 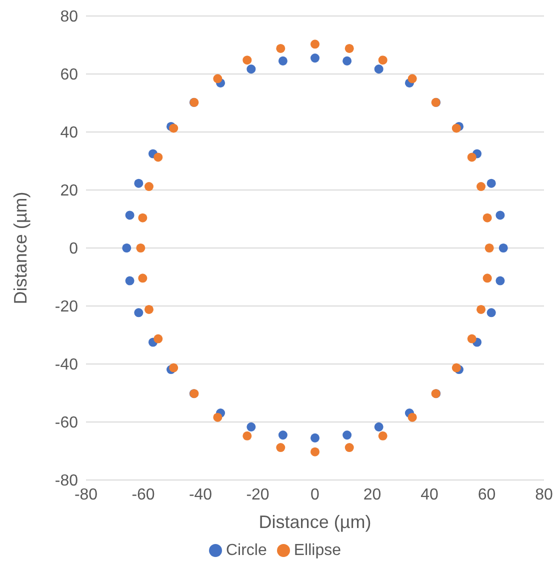 I want to click on legend-label: Circle, so click(x=246, y=550).